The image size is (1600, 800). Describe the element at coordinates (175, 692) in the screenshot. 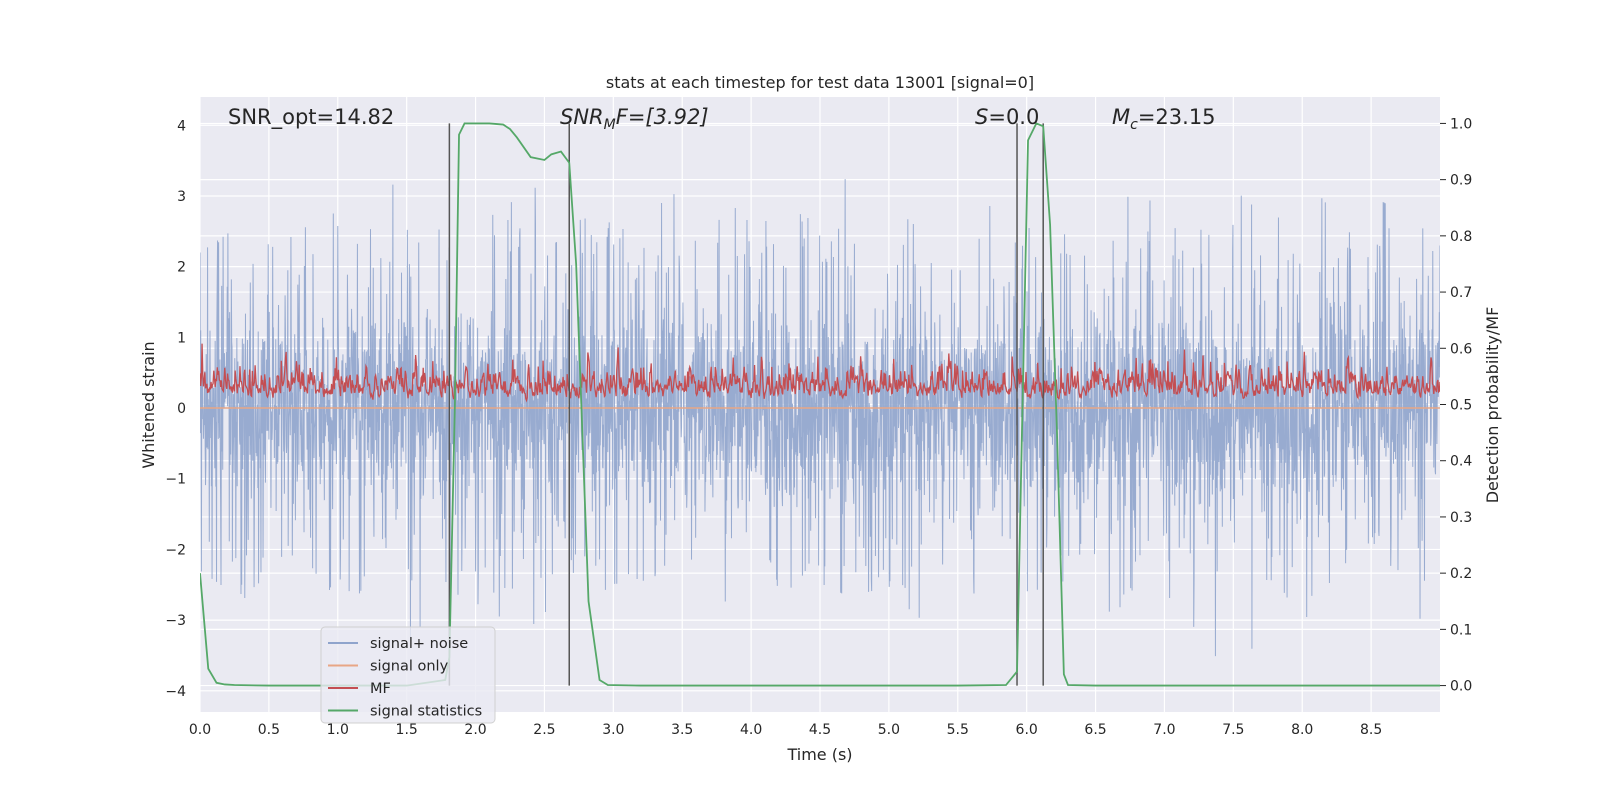

I see `y-left-tick-label: −4` at that location.